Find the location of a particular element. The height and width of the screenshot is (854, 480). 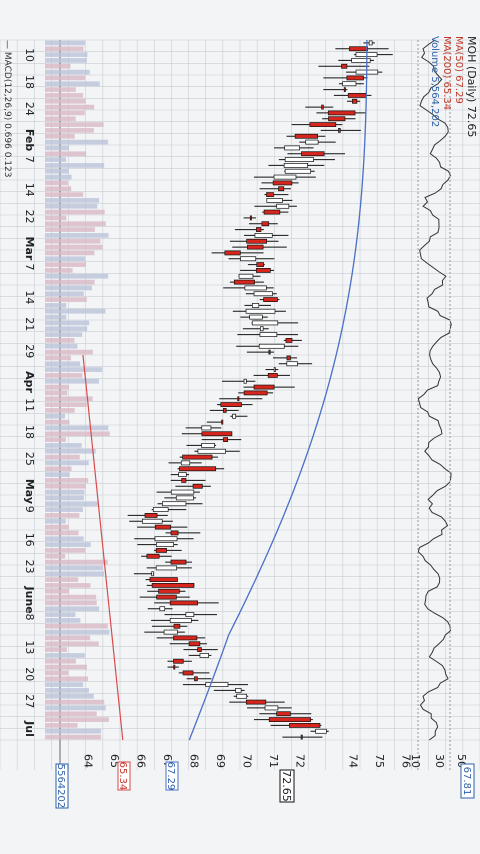

date-tick-label: 10 is located at coordinates (29, 55).